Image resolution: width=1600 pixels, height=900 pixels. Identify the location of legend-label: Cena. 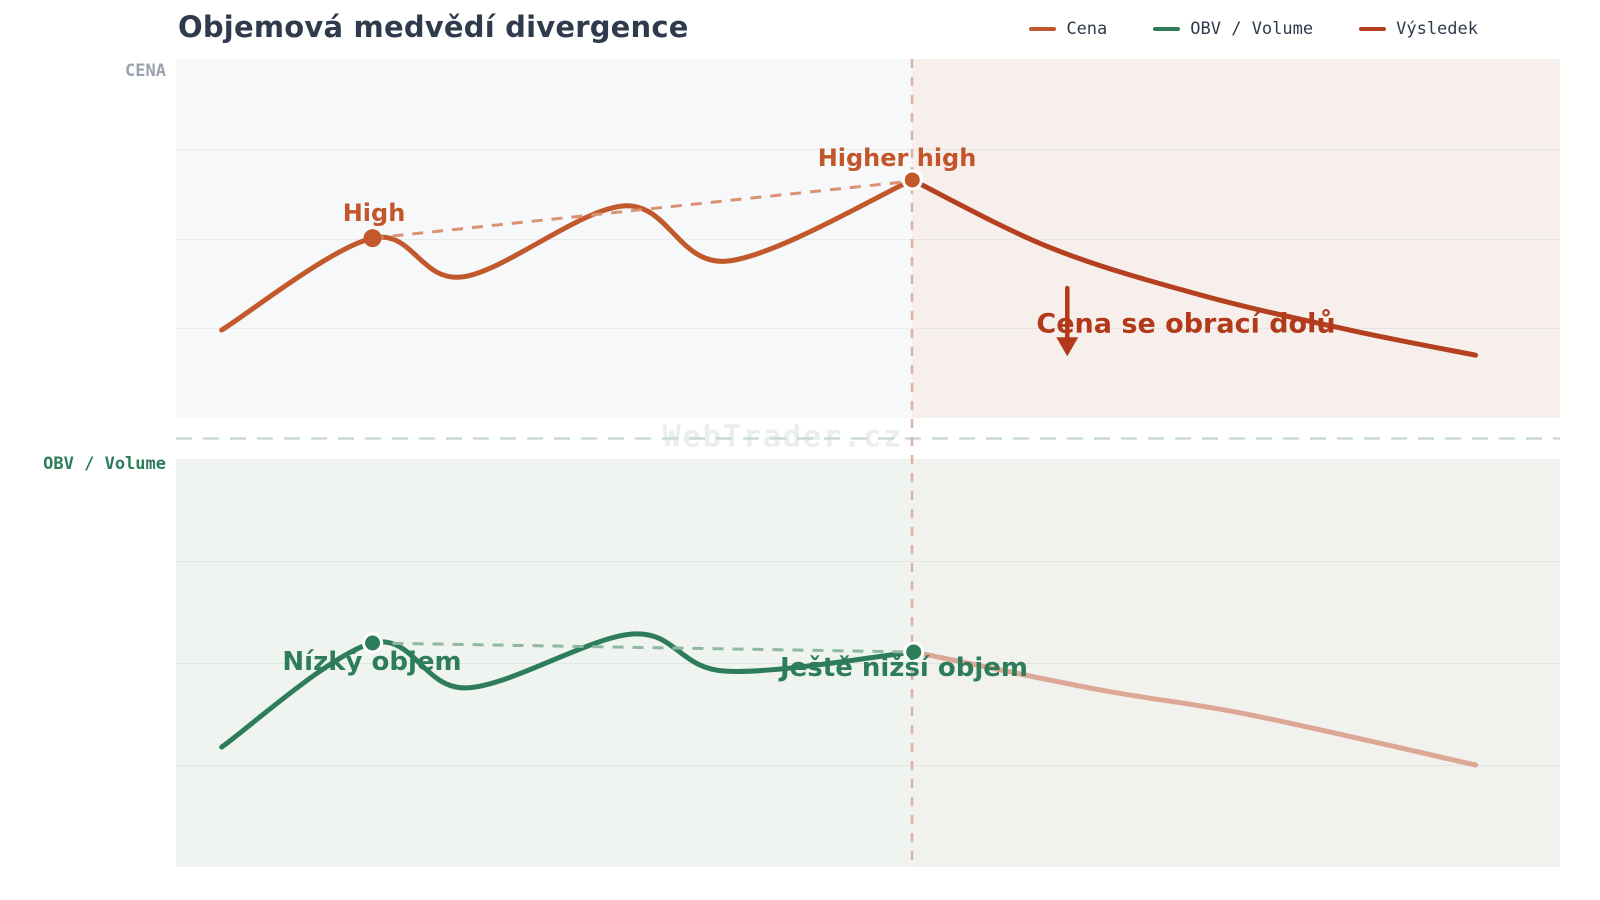
(1087, 29).